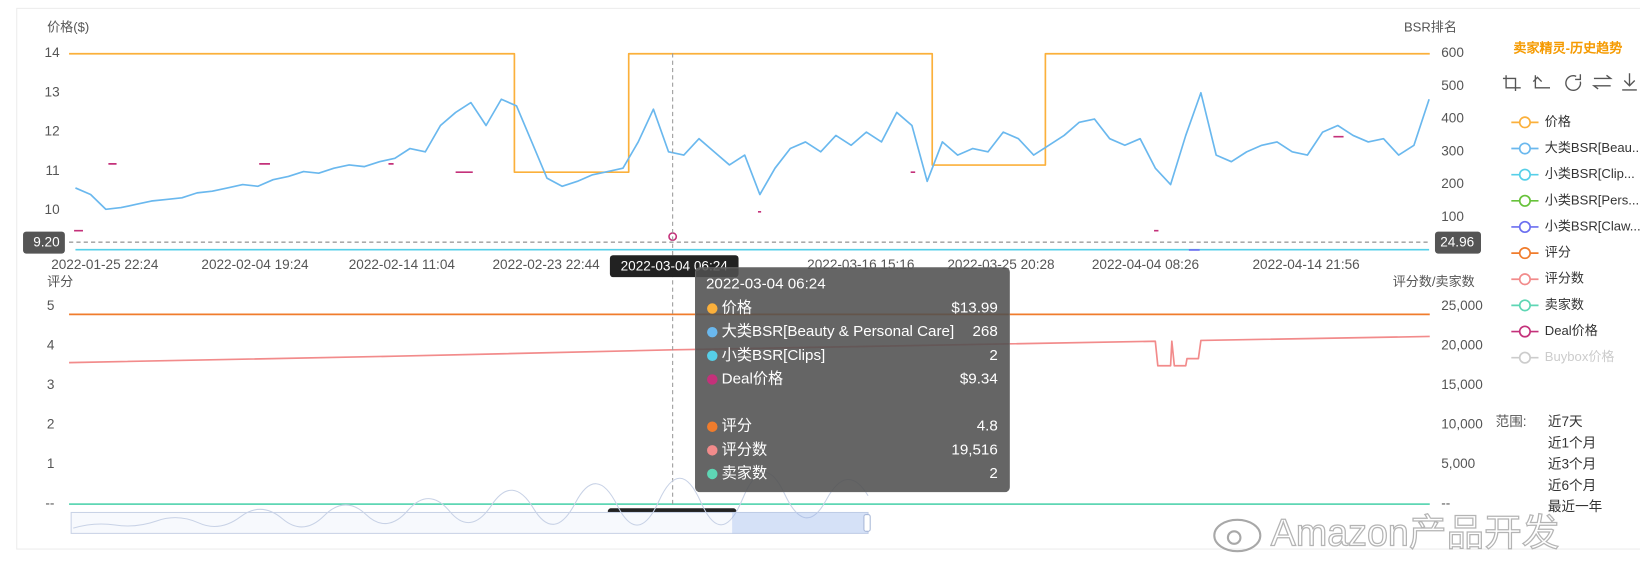  What do you see at coordinates (1558, 252) in the screenshot?
I see `legend-label: 评分` at bounding box center [1558, 252].